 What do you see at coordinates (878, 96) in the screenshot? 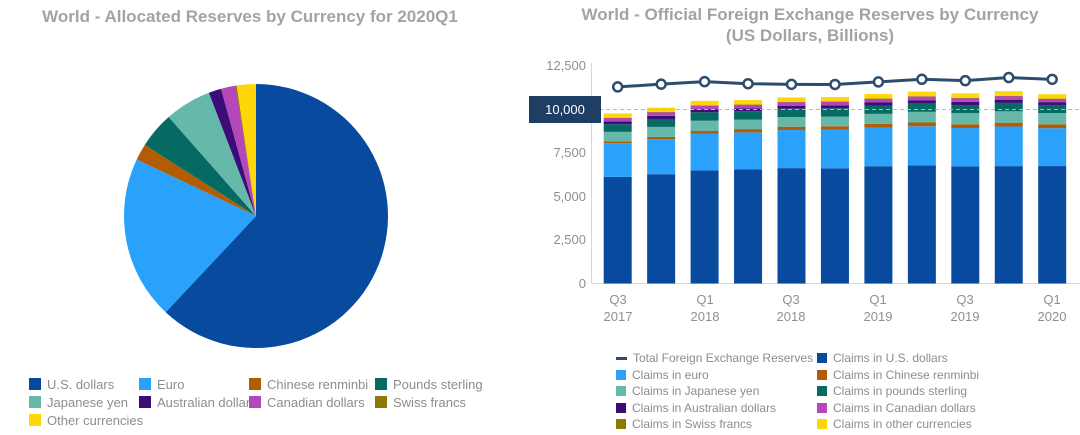
I see `bar-segment-claims-in-other-currencies-q1-2019` at bounding box center [878, 96].